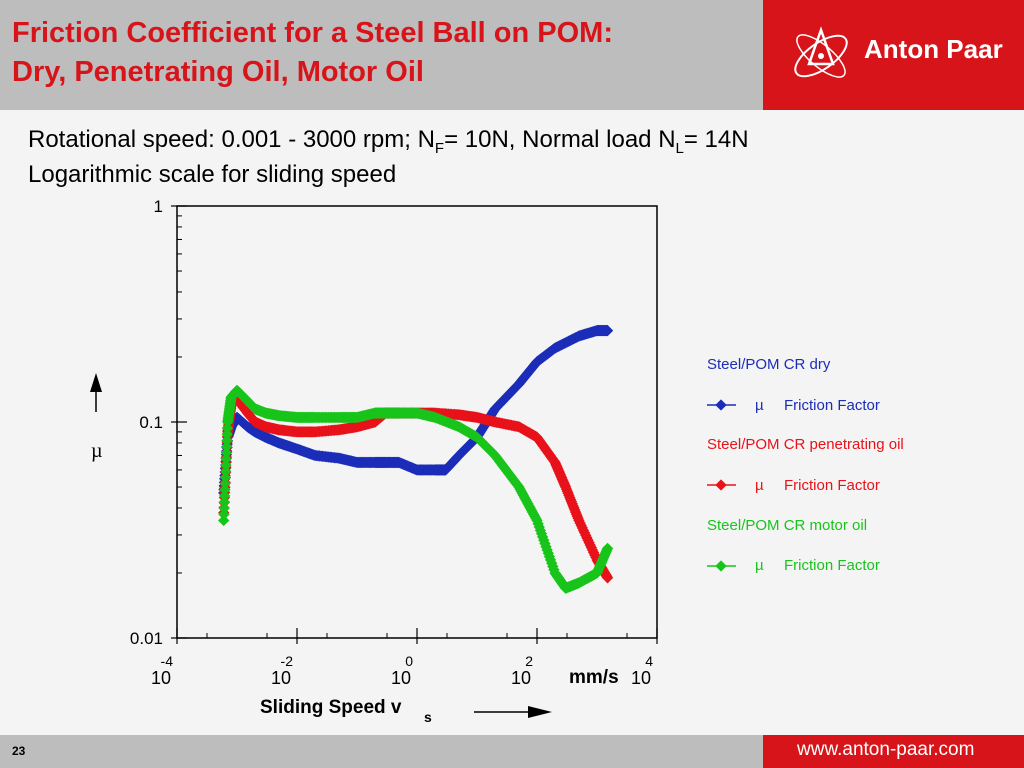 This screenshot has height=768, width=1024. I want to click on footer-brand-panel, so click(893, 751).